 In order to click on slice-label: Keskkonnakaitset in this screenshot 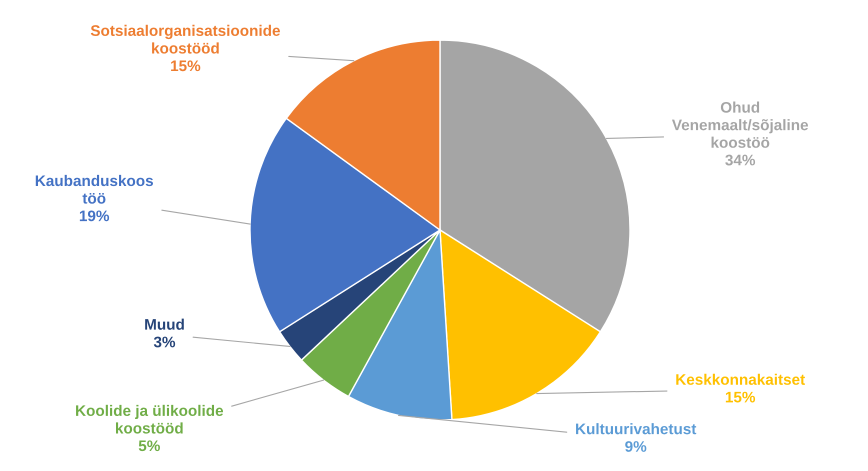, I will do `click(740, 379)`.